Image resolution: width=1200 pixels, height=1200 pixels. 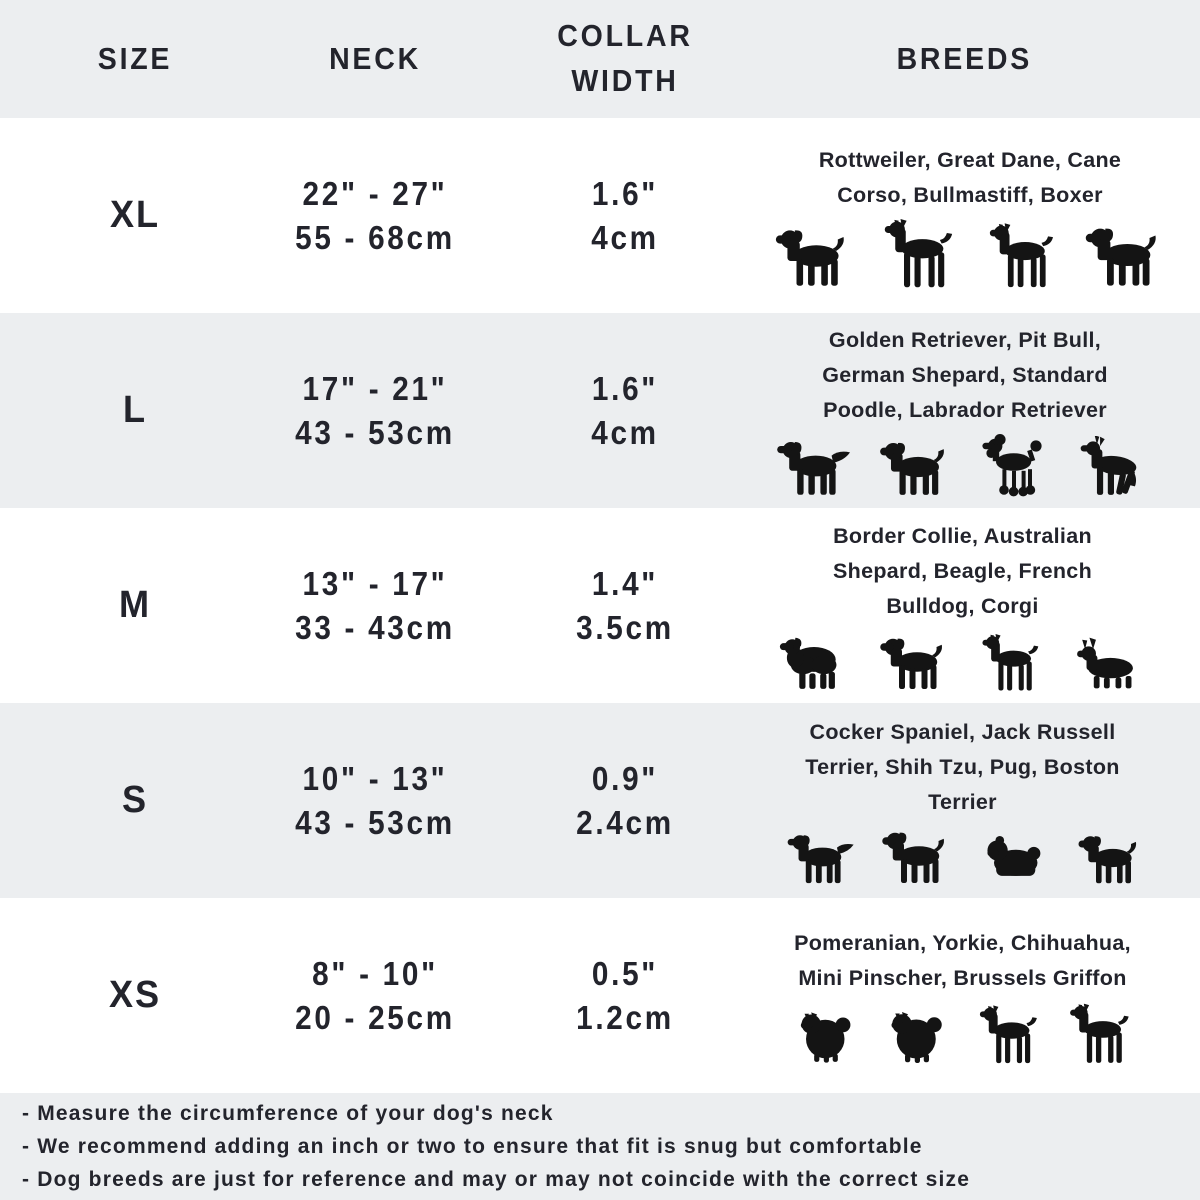 What do you see at coordinates (1109, 663) in the screenshot?
I see `corgi-icon` at bounding box center [1109, 663].